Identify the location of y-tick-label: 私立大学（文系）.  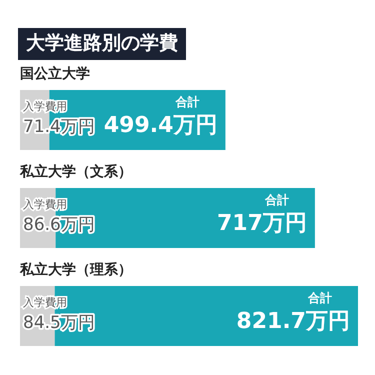
(75, 171).